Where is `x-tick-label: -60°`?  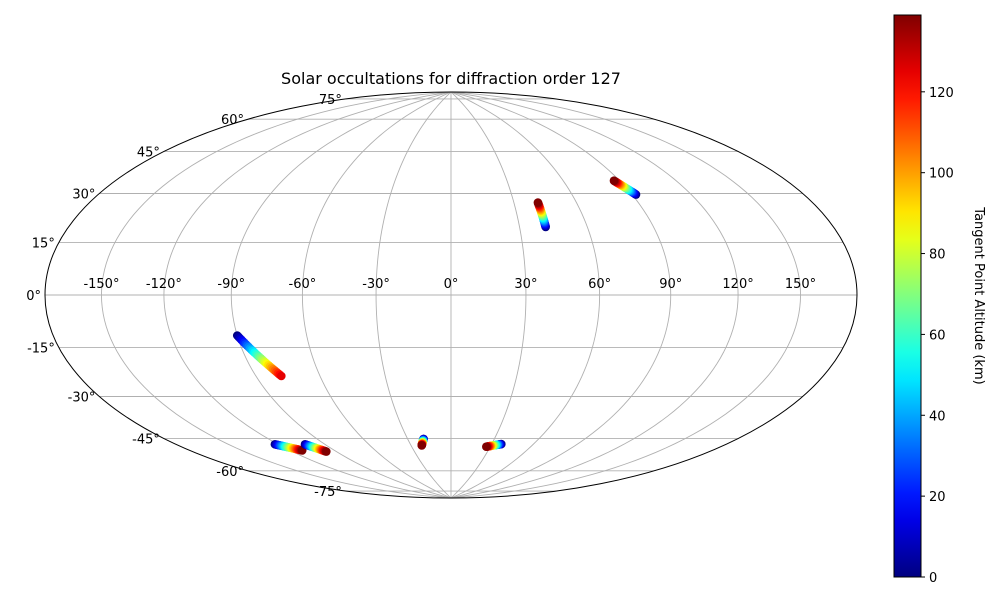
x-tick-label: -60° is located at coordinates (303, 284).